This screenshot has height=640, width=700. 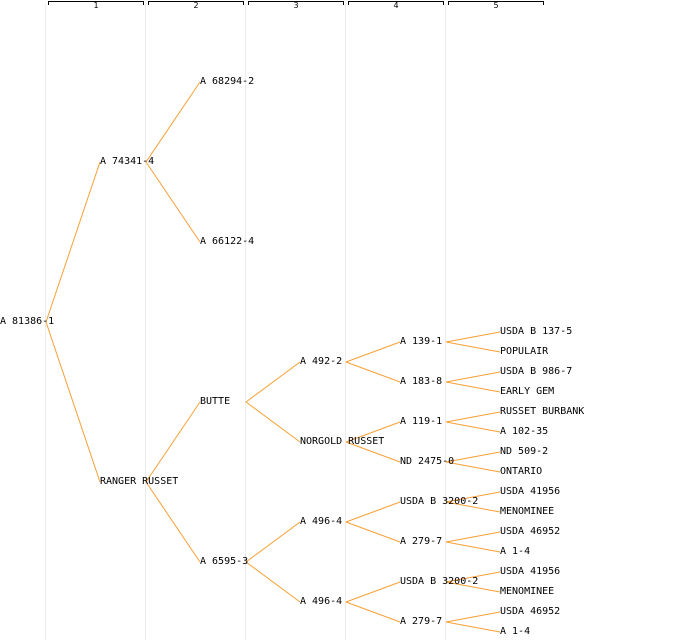 I want to click on pedigree-node: ONTARIO, so click(x=521, y=471).